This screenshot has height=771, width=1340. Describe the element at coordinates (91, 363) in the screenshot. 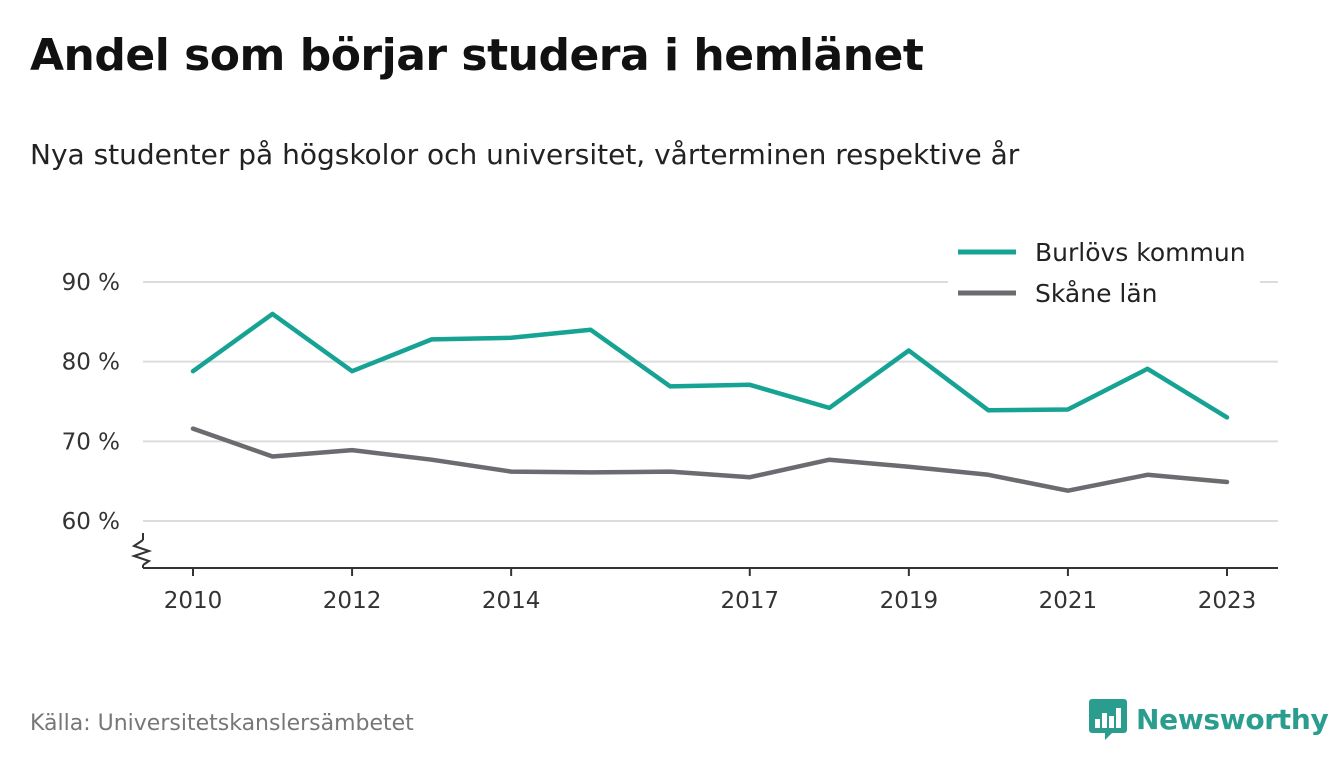

I see `y-tick-label: 80 %` at that location.